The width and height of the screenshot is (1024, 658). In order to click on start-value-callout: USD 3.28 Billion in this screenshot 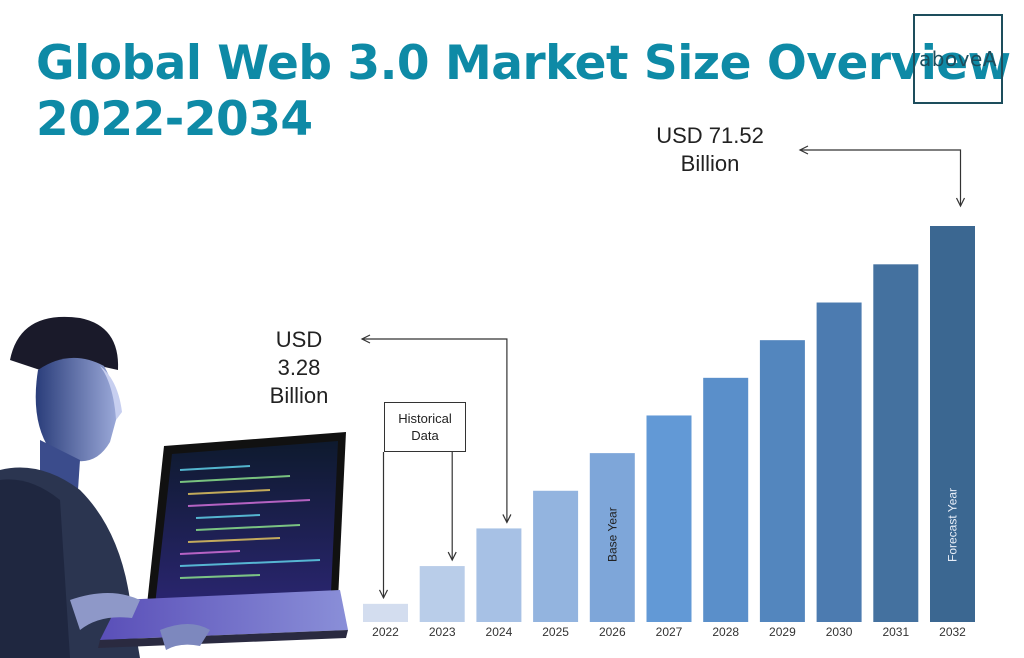, I will do `click(299, 368)`.